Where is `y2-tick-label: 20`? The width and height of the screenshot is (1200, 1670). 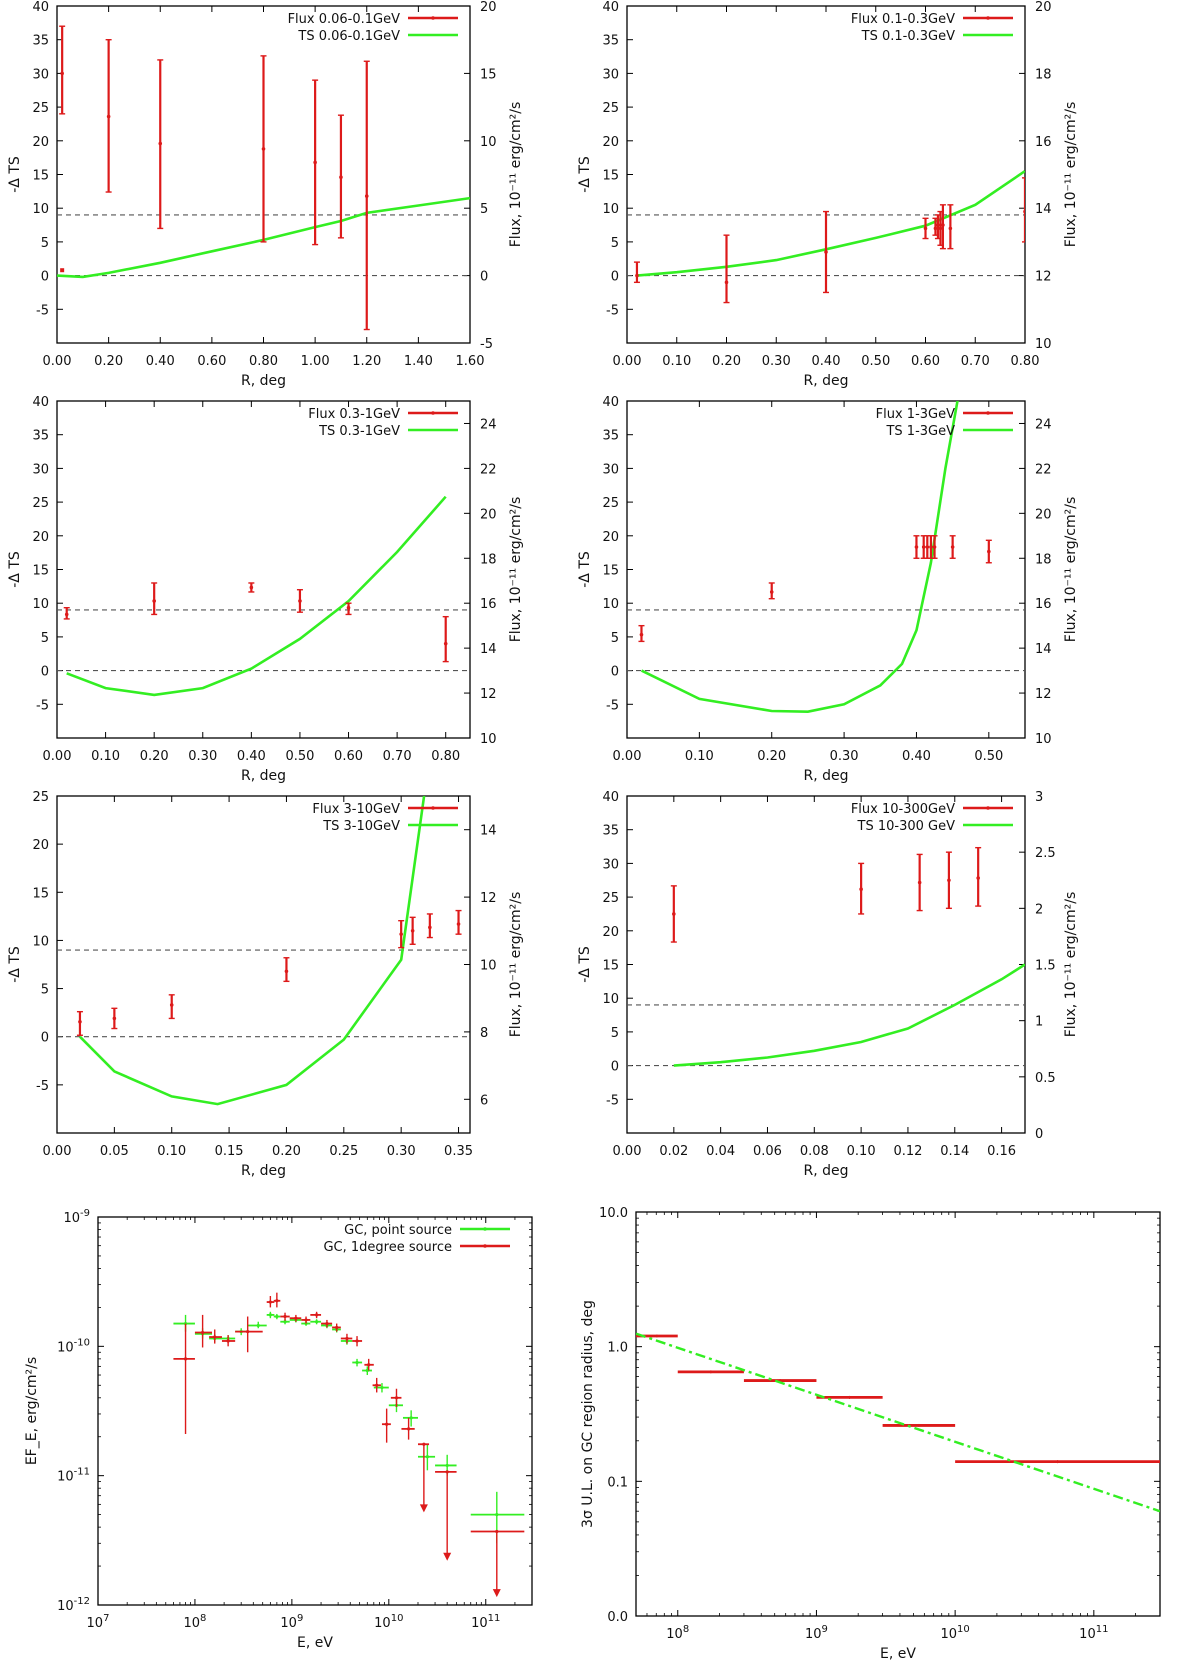 y2-tick-label: 20 is located at coordinates (488, 7).